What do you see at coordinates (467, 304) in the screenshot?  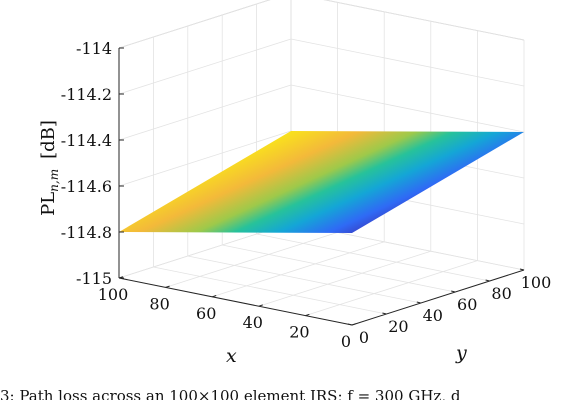 I see `y-tick-label: 60` at bounding box center [467, 304].